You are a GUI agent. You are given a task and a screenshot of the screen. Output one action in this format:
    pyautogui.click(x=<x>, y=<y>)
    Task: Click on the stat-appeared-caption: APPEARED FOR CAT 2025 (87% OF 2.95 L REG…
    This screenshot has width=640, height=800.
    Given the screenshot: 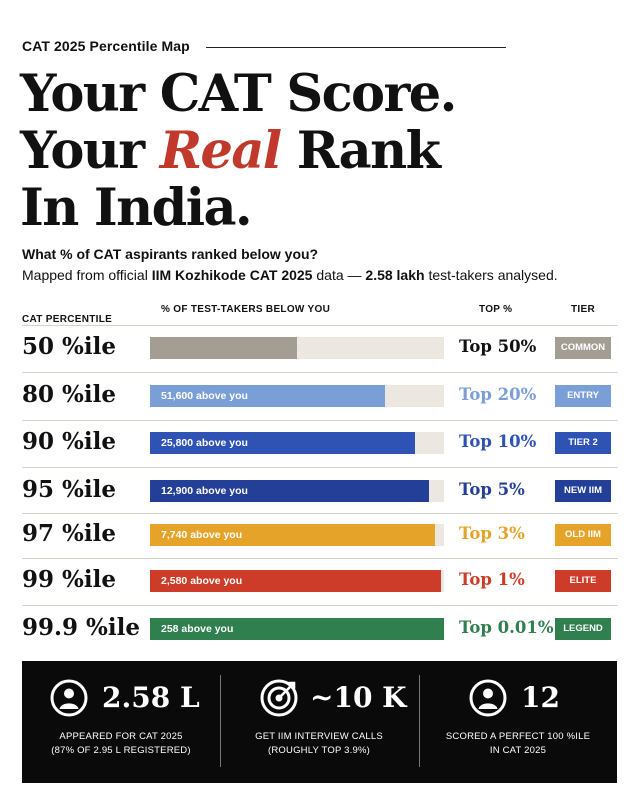 What is the action you would take?
    pyautogui.click(x=121, y=744)
    